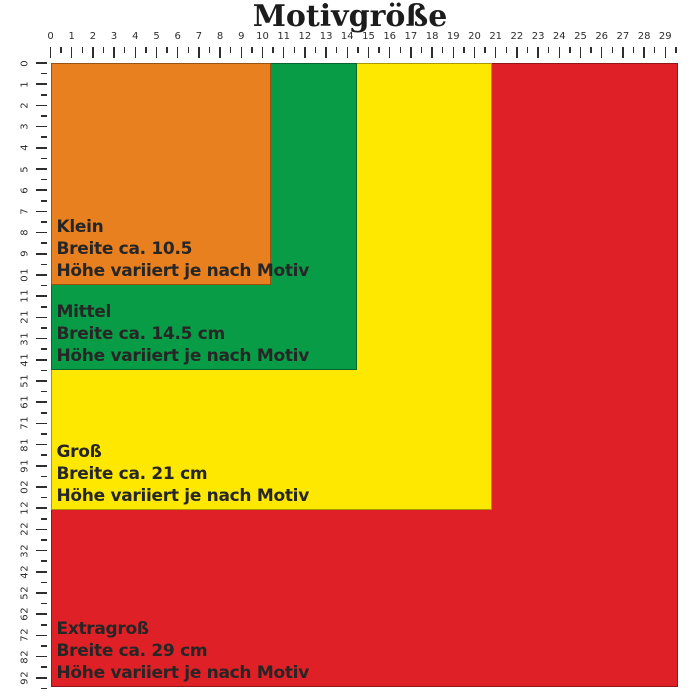  I want to click on top-ruler-number: 7, so click(199, 36).